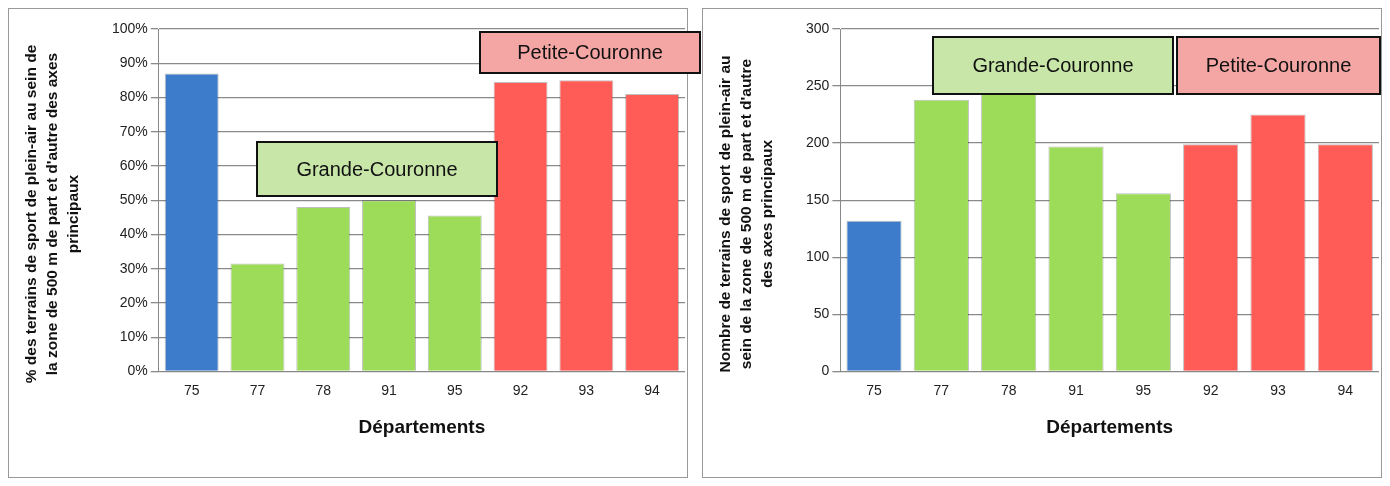 This screenshot has width=1390, height=486. I want to click on y-tick-label: 50%, so click(133, 199).